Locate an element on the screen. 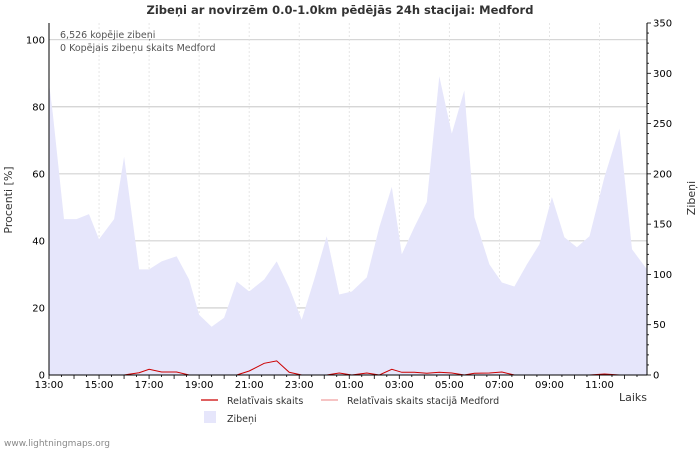 This screenshot has height=450, width=700. y-axis-right-label: Zibeņi is located at coordinates (691, 198).